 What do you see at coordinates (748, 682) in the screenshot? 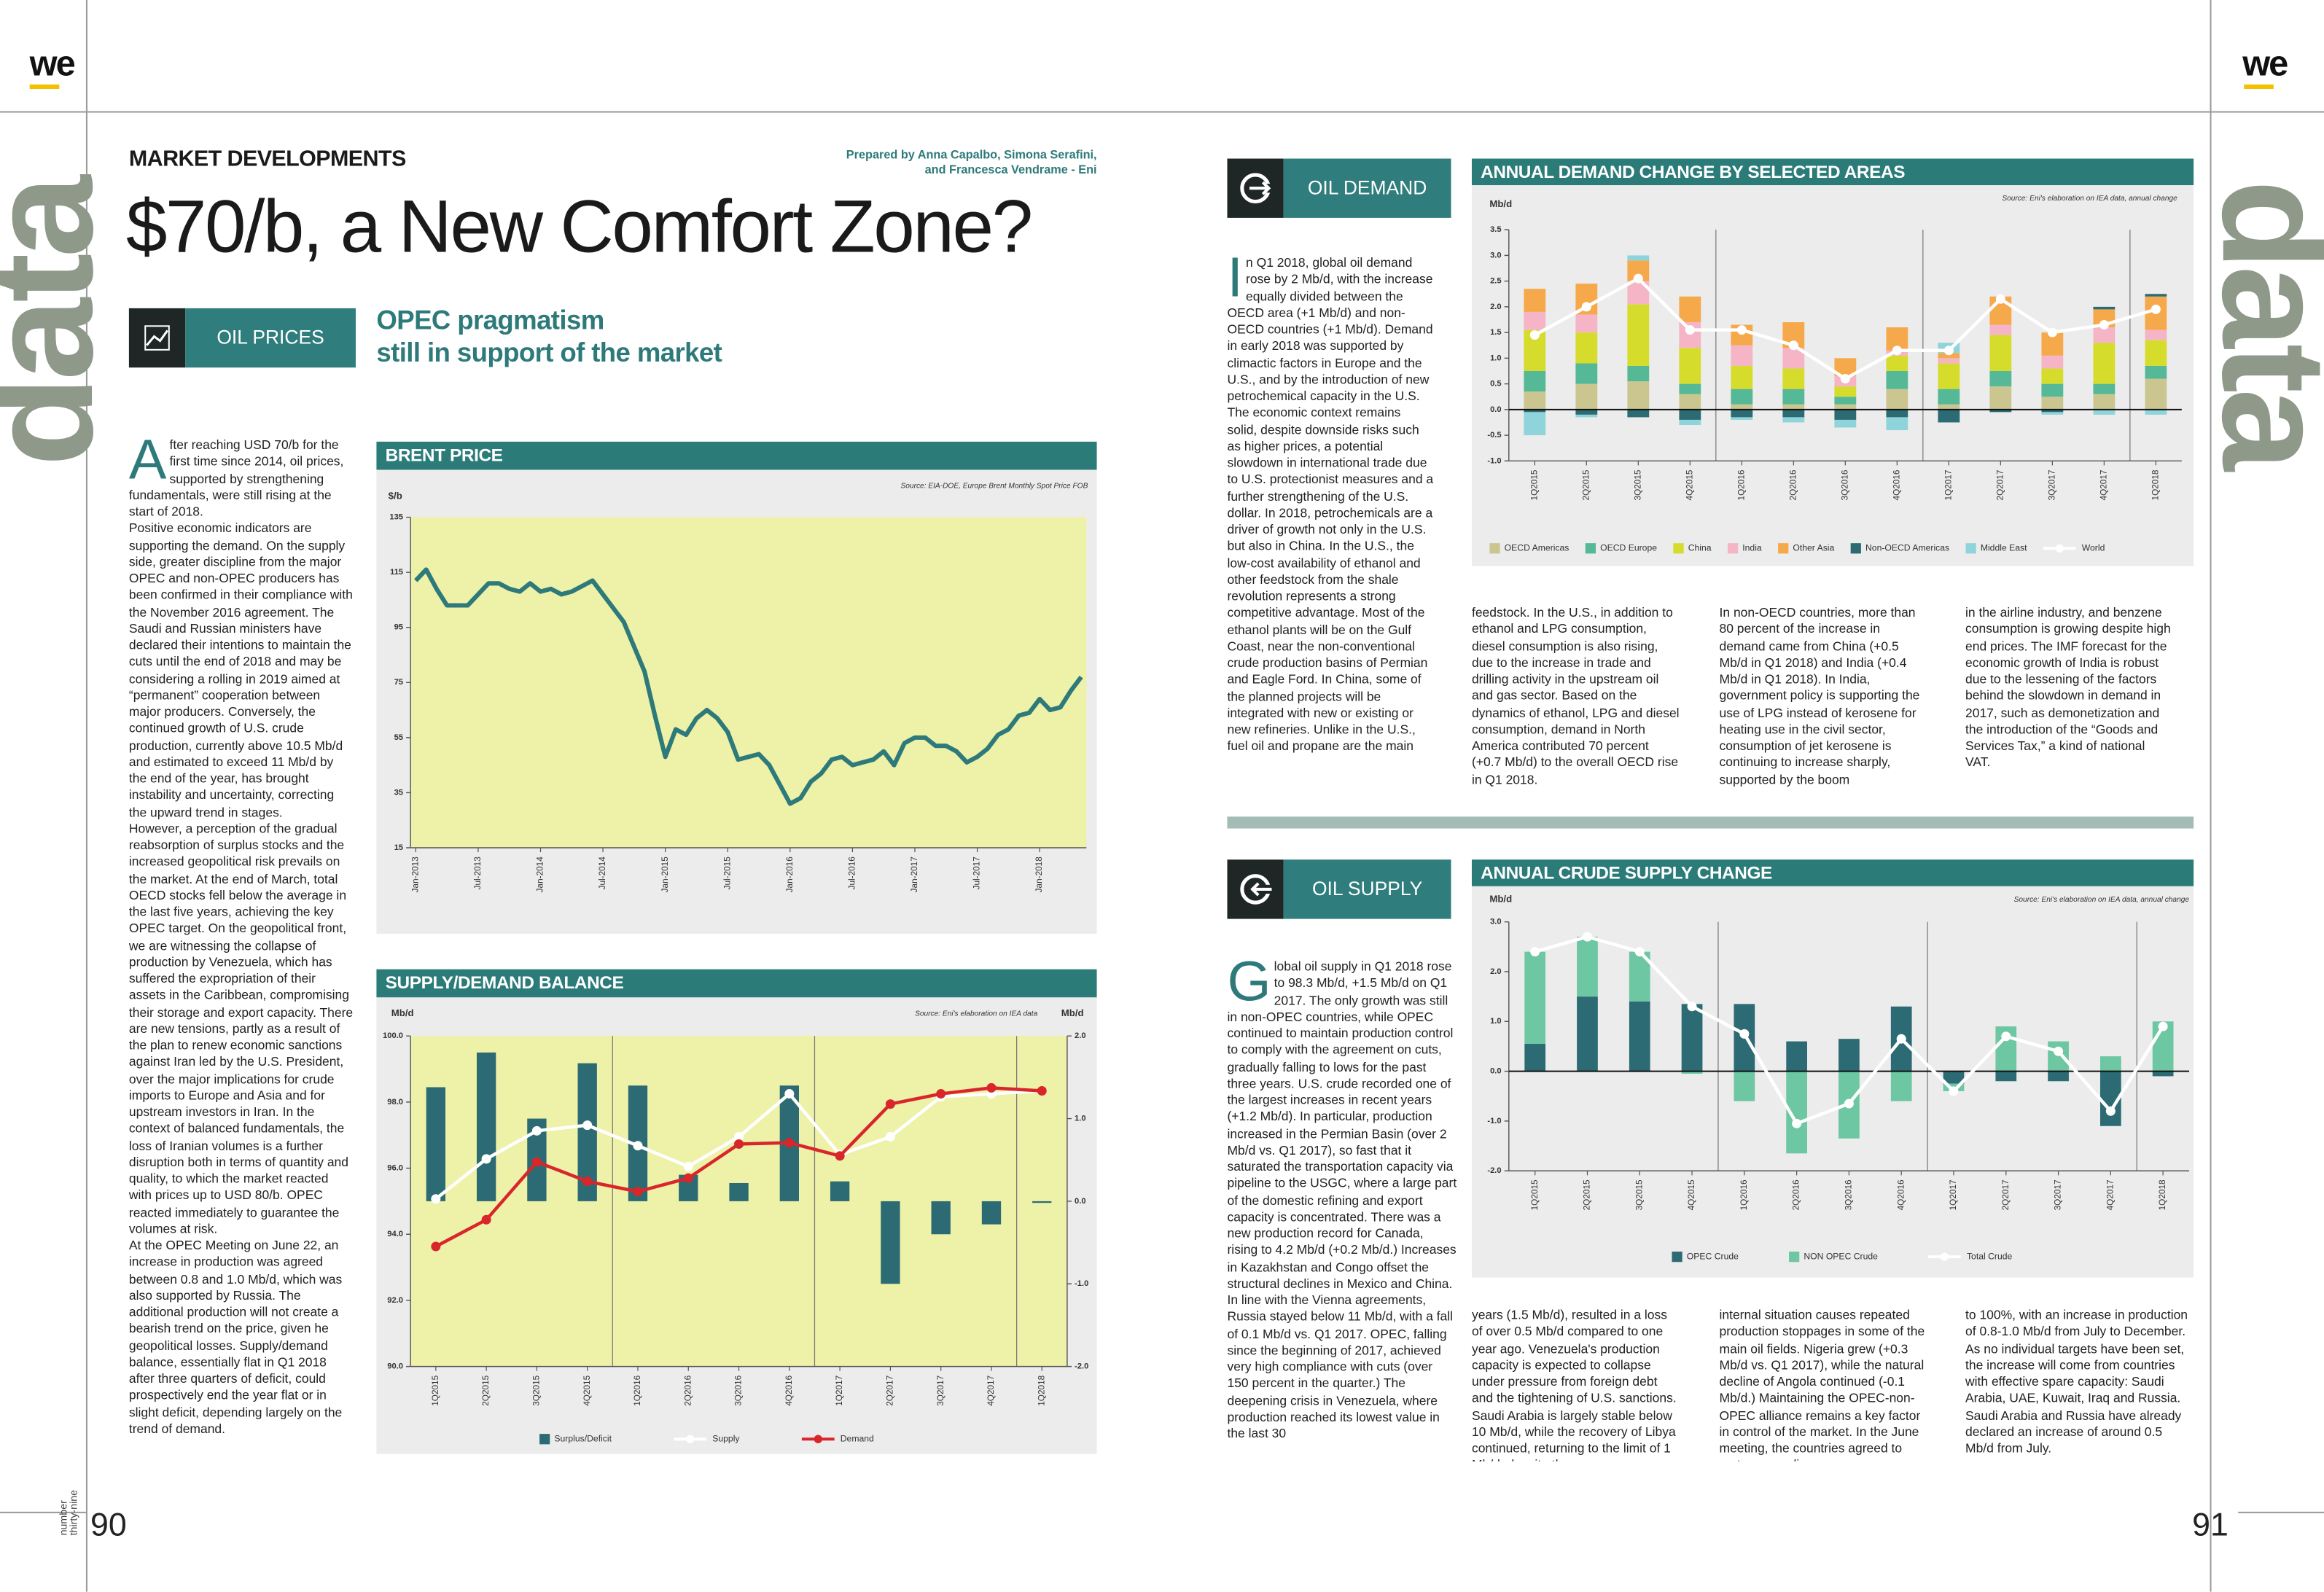
I see `plot-area` at bounding box center [748, 682].